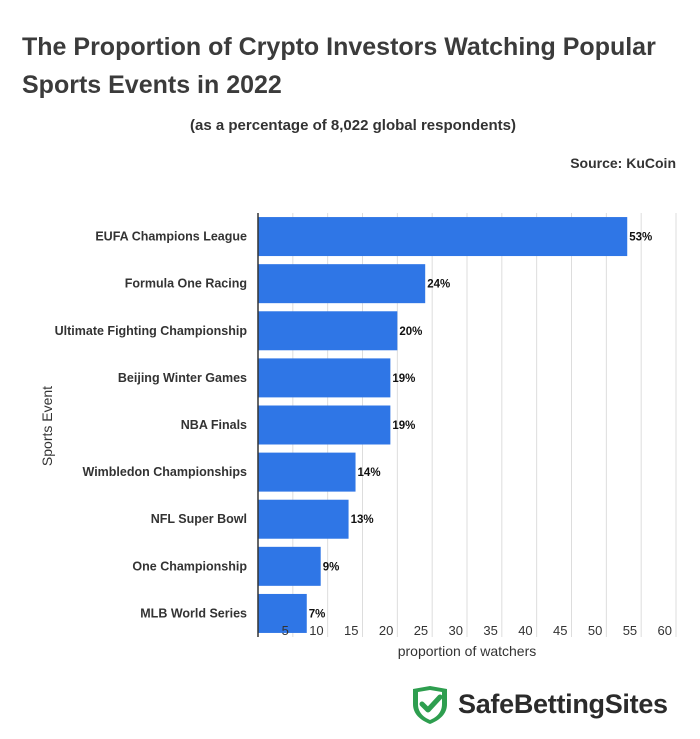  I want to click on bar-data-label: 14%, so click(369, 473).